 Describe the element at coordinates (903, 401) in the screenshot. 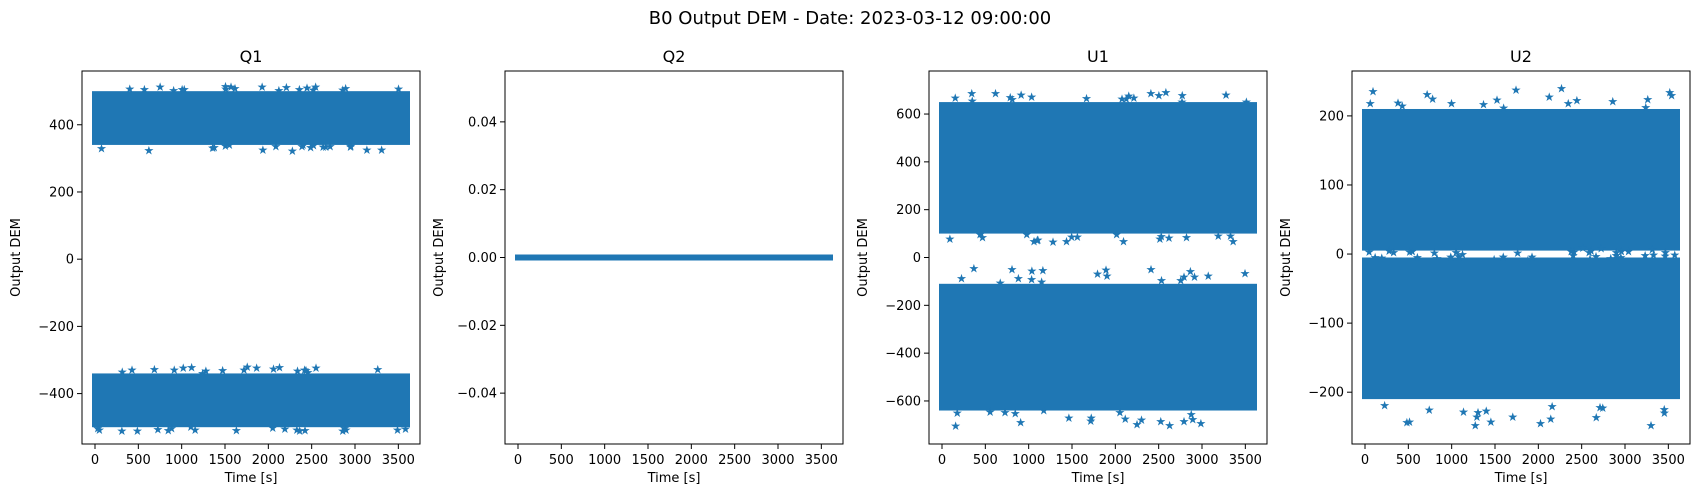

I see `y-tick-label: −600` at that location.